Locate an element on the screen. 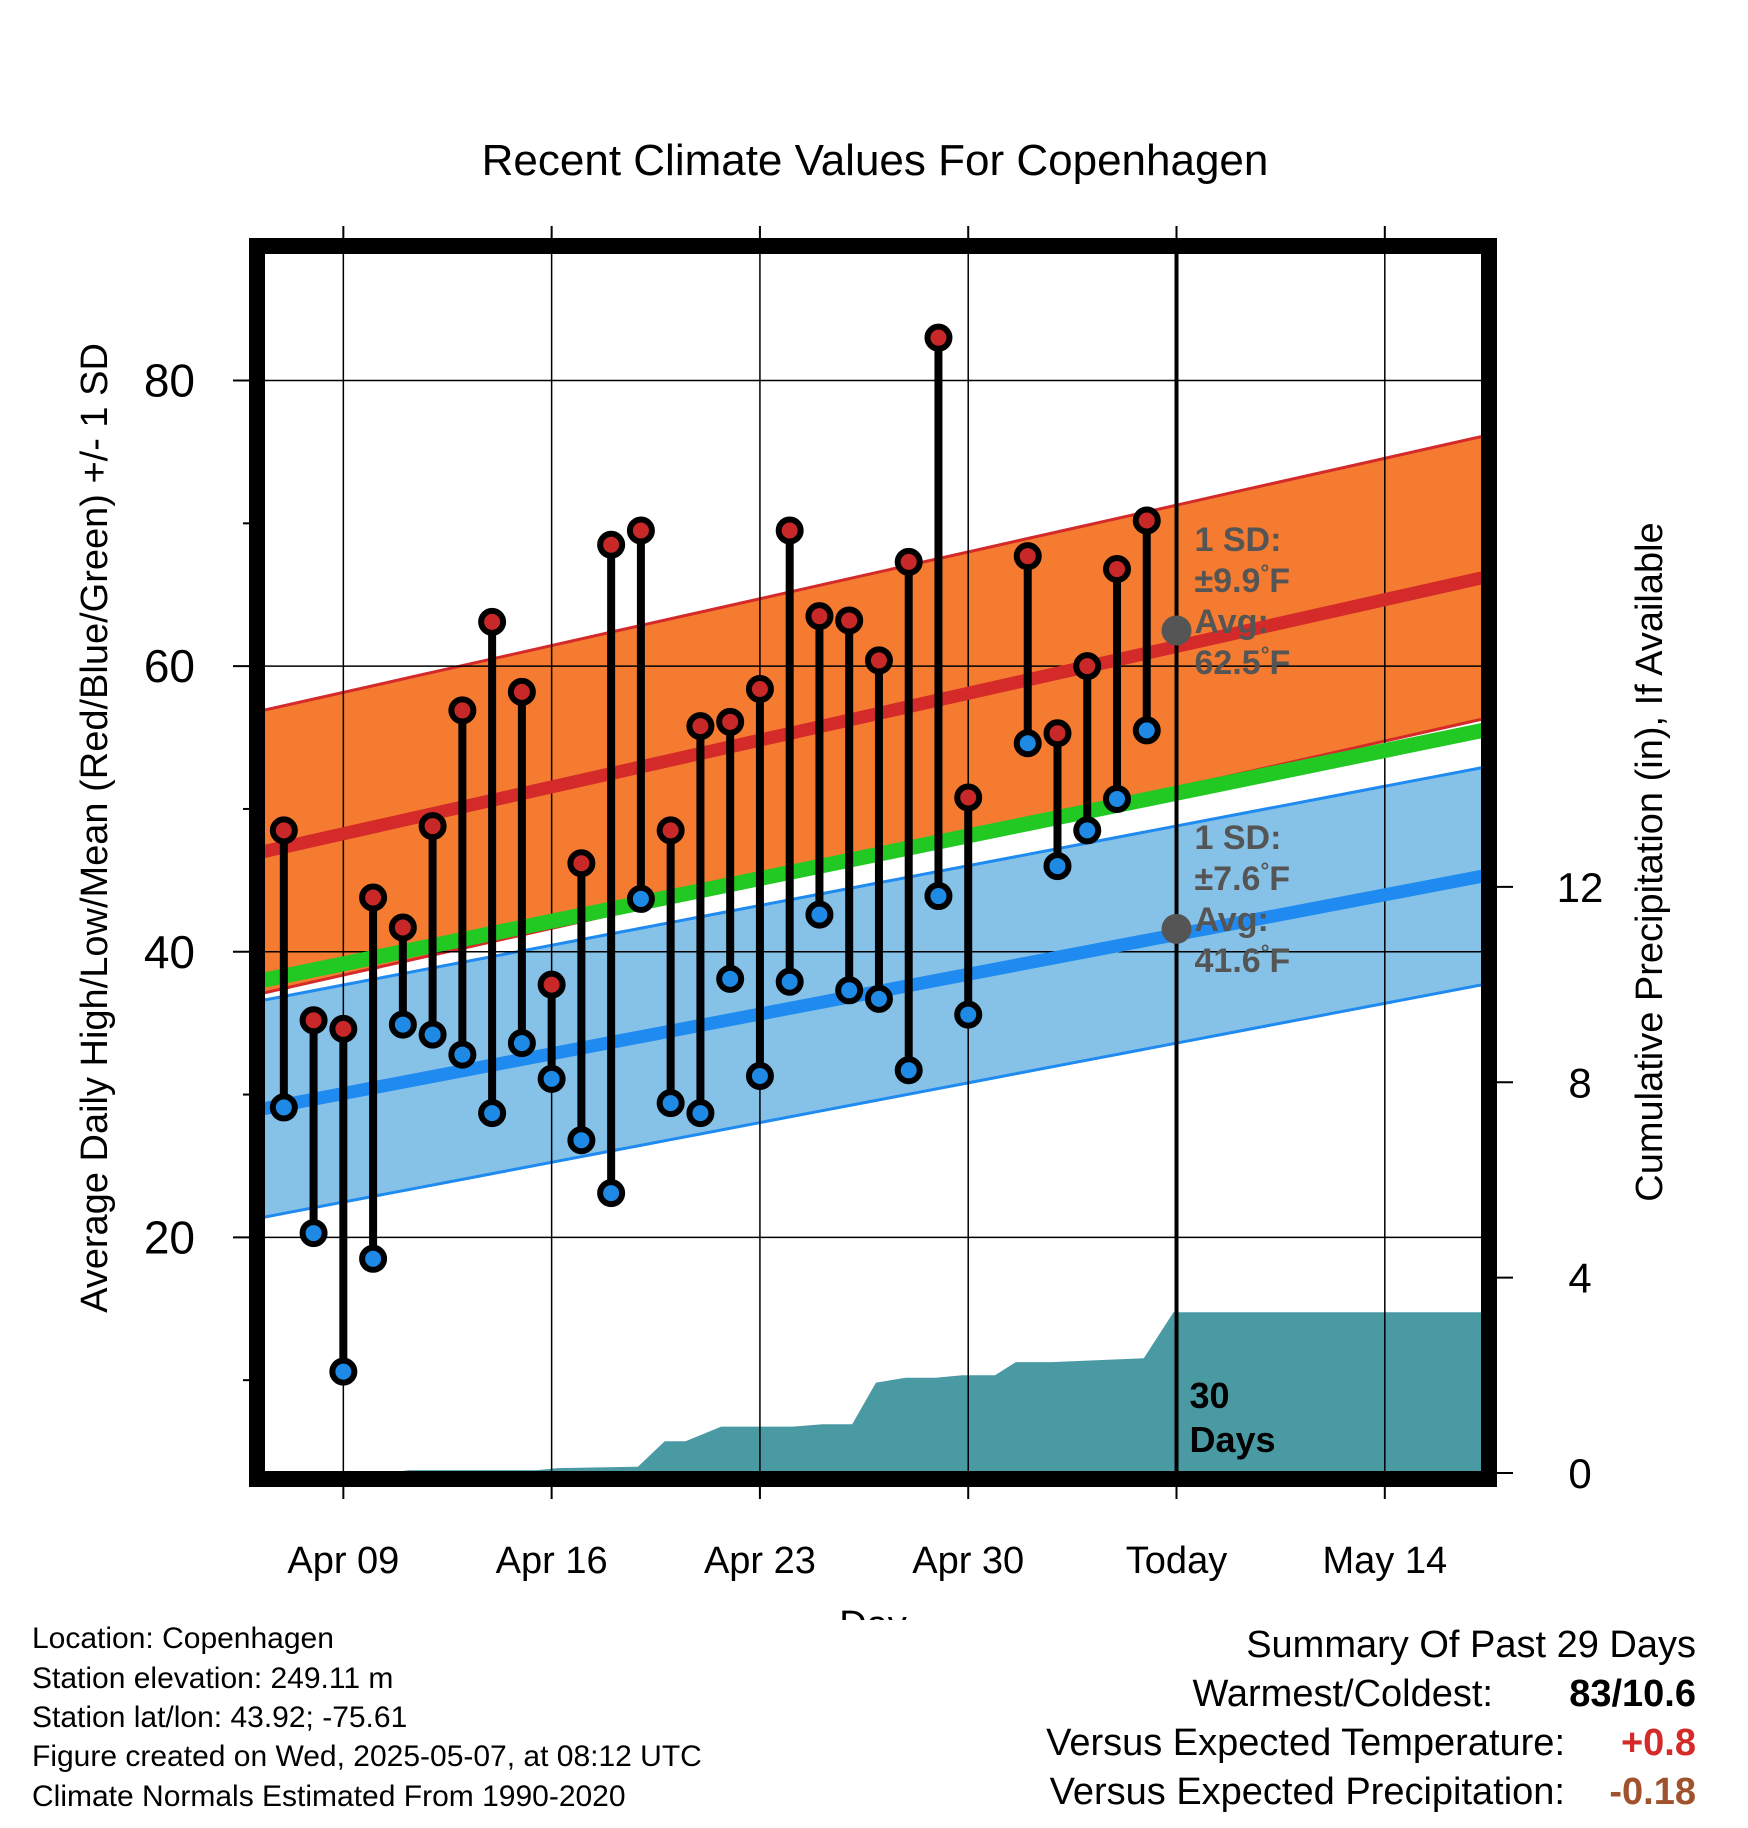 This screenshot has height=1828, width=1748. high-sd-upper-edge is located at coordinates (873, 573).